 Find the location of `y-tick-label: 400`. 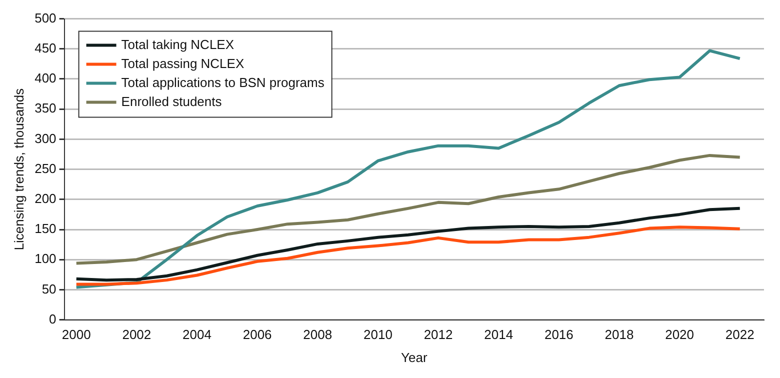

y-tick-label: 400 is located at coordinates (45, 78).